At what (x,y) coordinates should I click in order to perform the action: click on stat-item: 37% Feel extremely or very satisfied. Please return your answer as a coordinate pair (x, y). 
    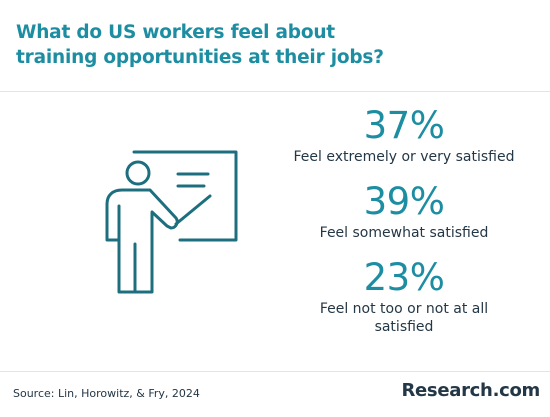
    Looking at the image, I should click on (404, 135).